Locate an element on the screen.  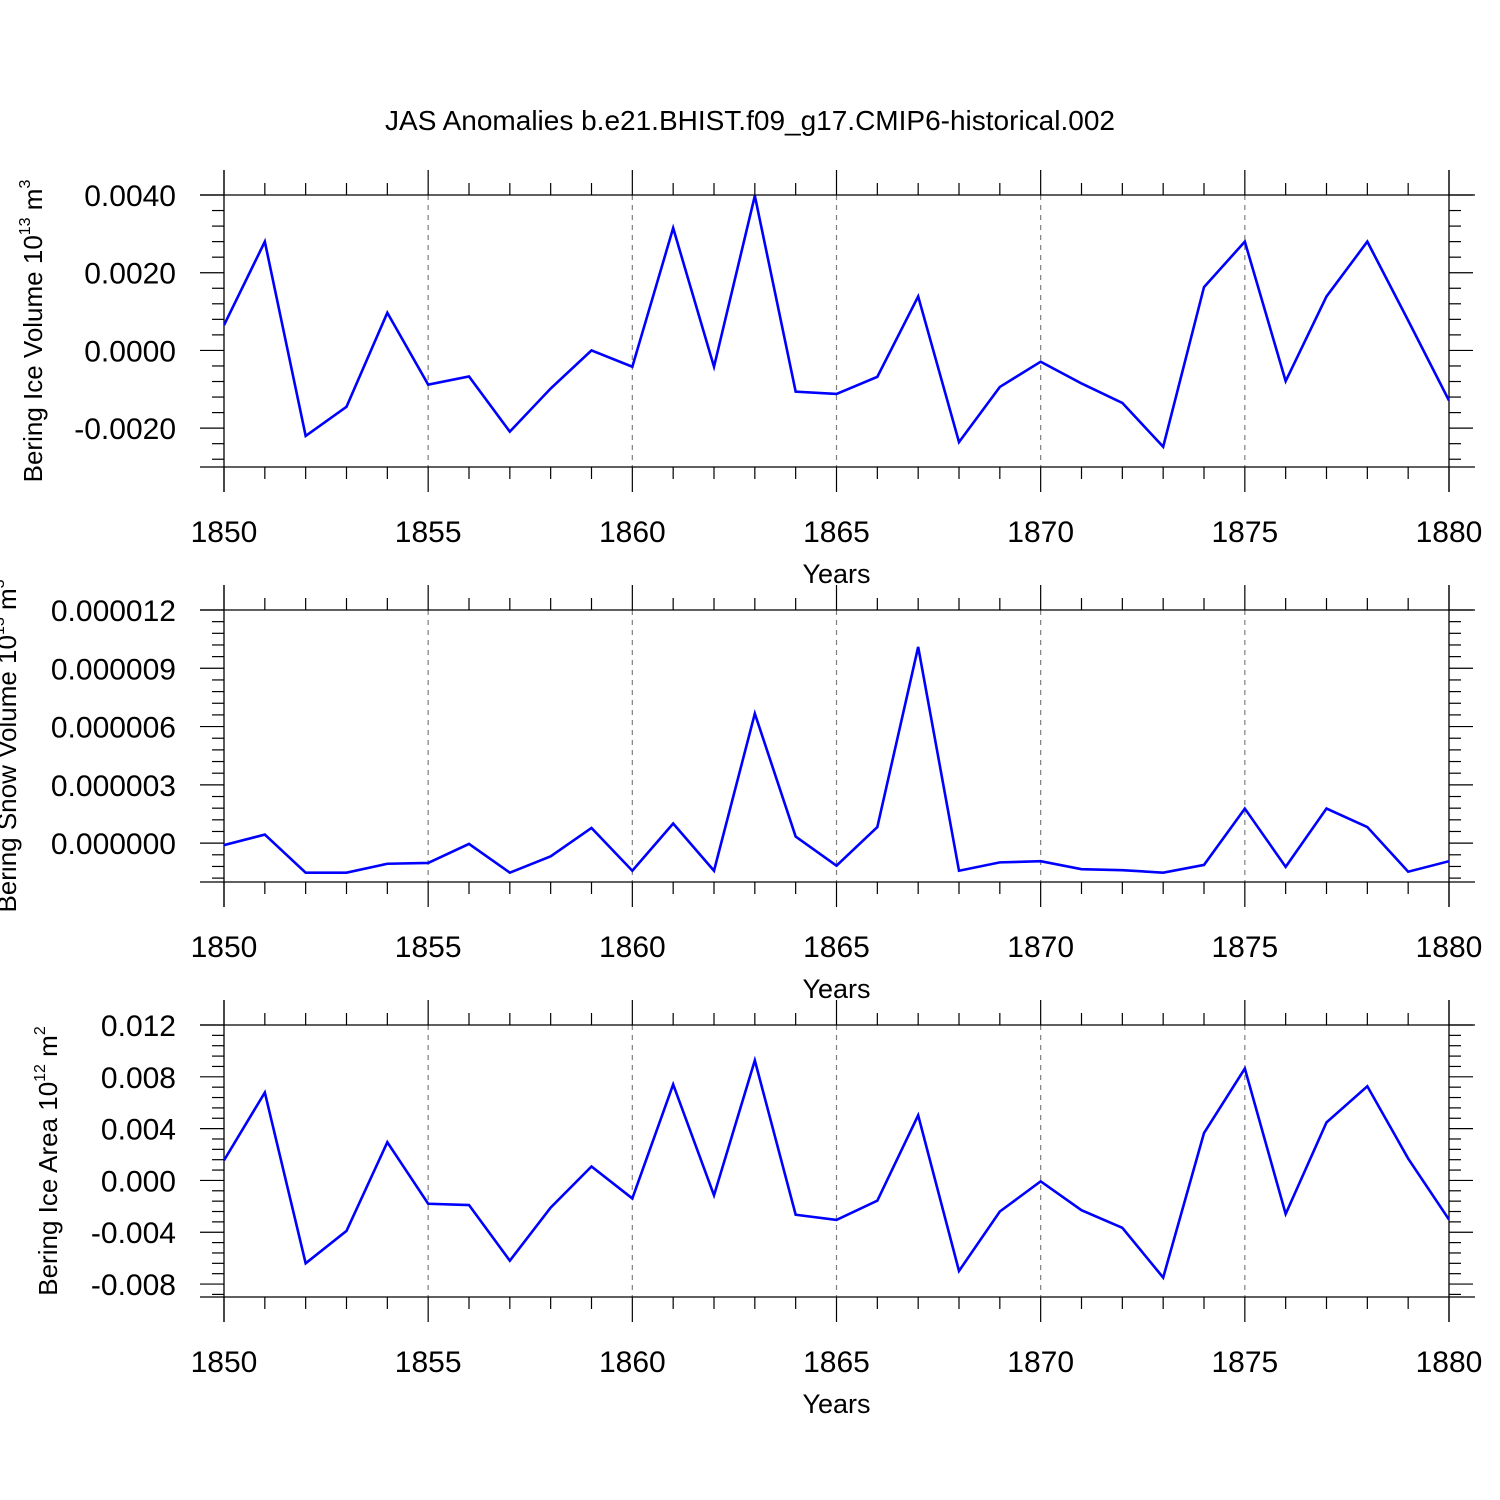
y-tick-label: 0.000012 is located at coordinates (113, 611).